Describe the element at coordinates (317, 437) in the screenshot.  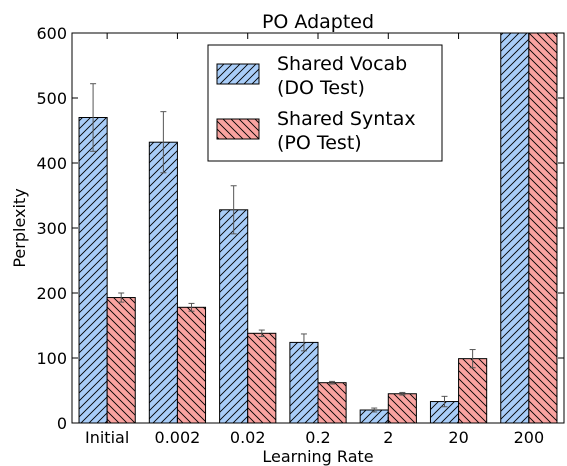
I see `x-tick-label: 0.2` at that location.